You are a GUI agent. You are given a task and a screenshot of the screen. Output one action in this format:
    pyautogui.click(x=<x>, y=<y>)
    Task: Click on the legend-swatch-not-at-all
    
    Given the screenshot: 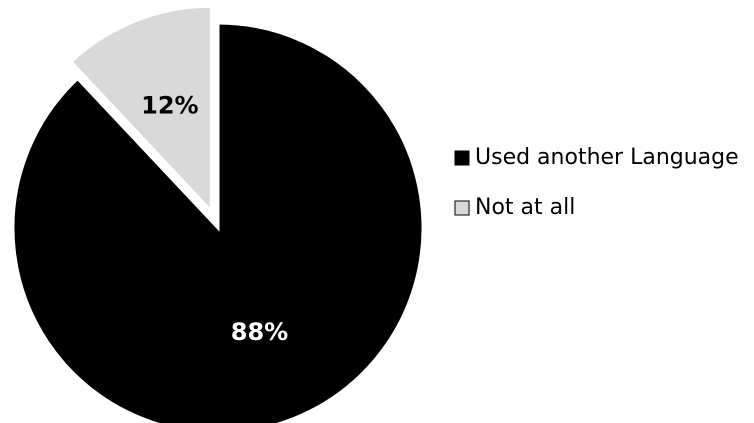 What is the action you would take?
    pyautogui.click(x=462, y=208)
    